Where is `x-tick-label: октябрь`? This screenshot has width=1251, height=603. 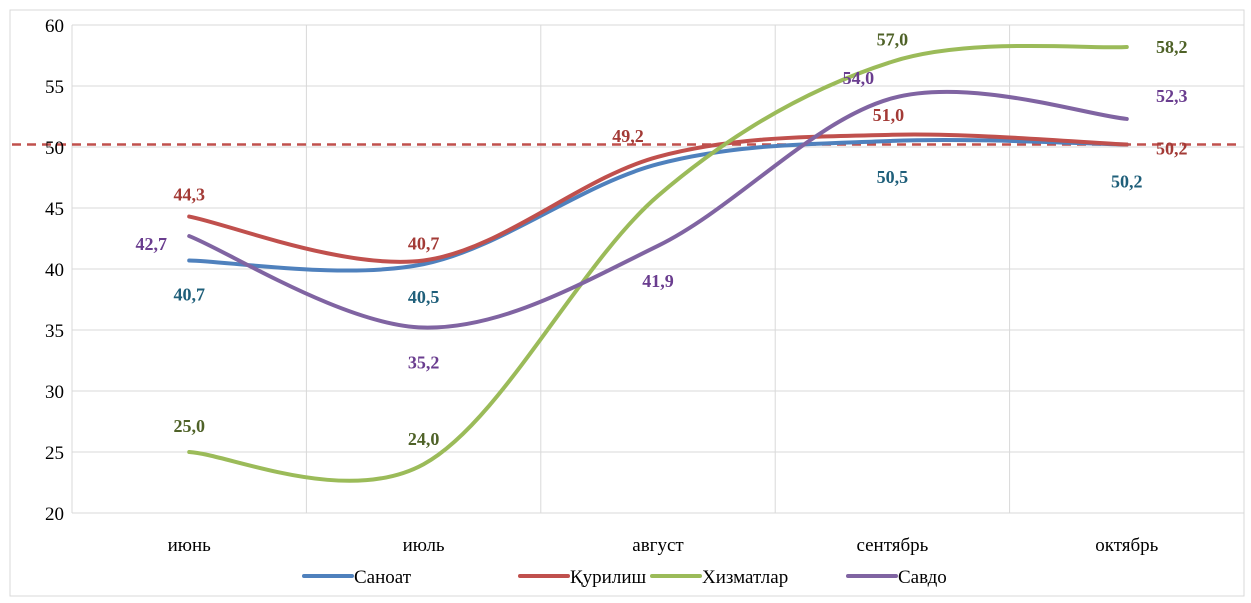
x-tick-label: октябрь is located at coordinates (1126, 545).